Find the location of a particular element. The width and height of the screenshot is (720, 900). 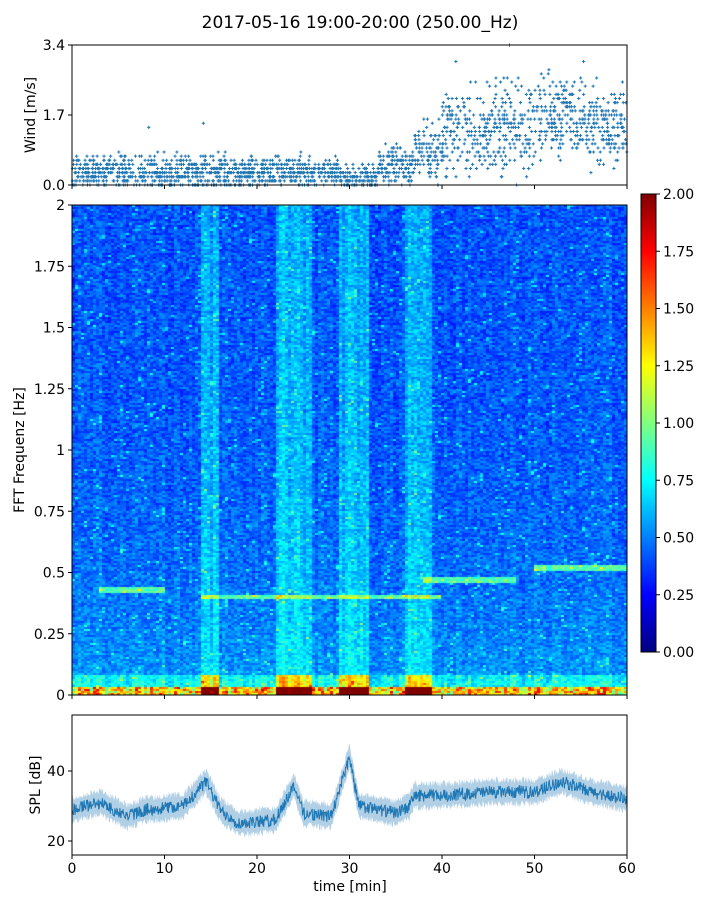

spl-ytick-label: 20 is located at coordinates (56, 842).